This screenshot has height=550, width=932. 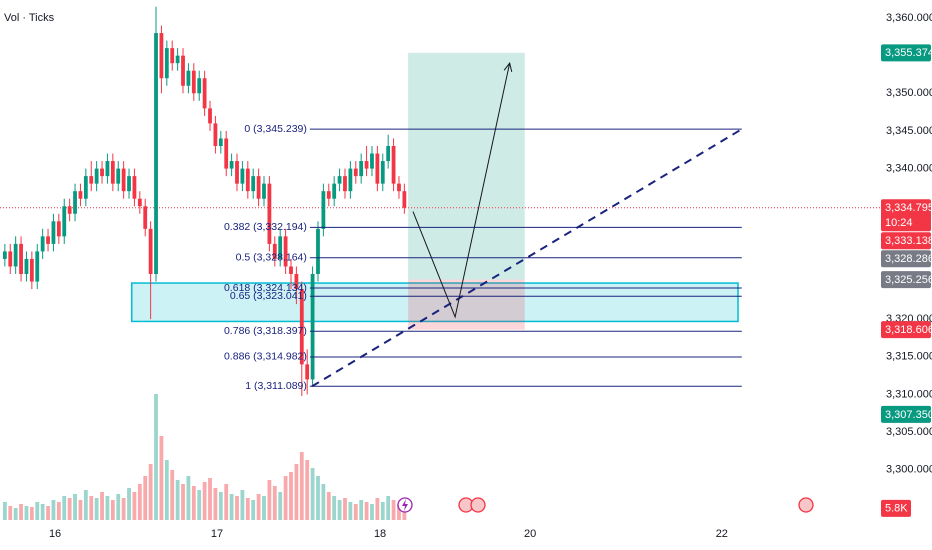 I want to click on price-tag-label: 3,325.256, so click(x=908, y=280).